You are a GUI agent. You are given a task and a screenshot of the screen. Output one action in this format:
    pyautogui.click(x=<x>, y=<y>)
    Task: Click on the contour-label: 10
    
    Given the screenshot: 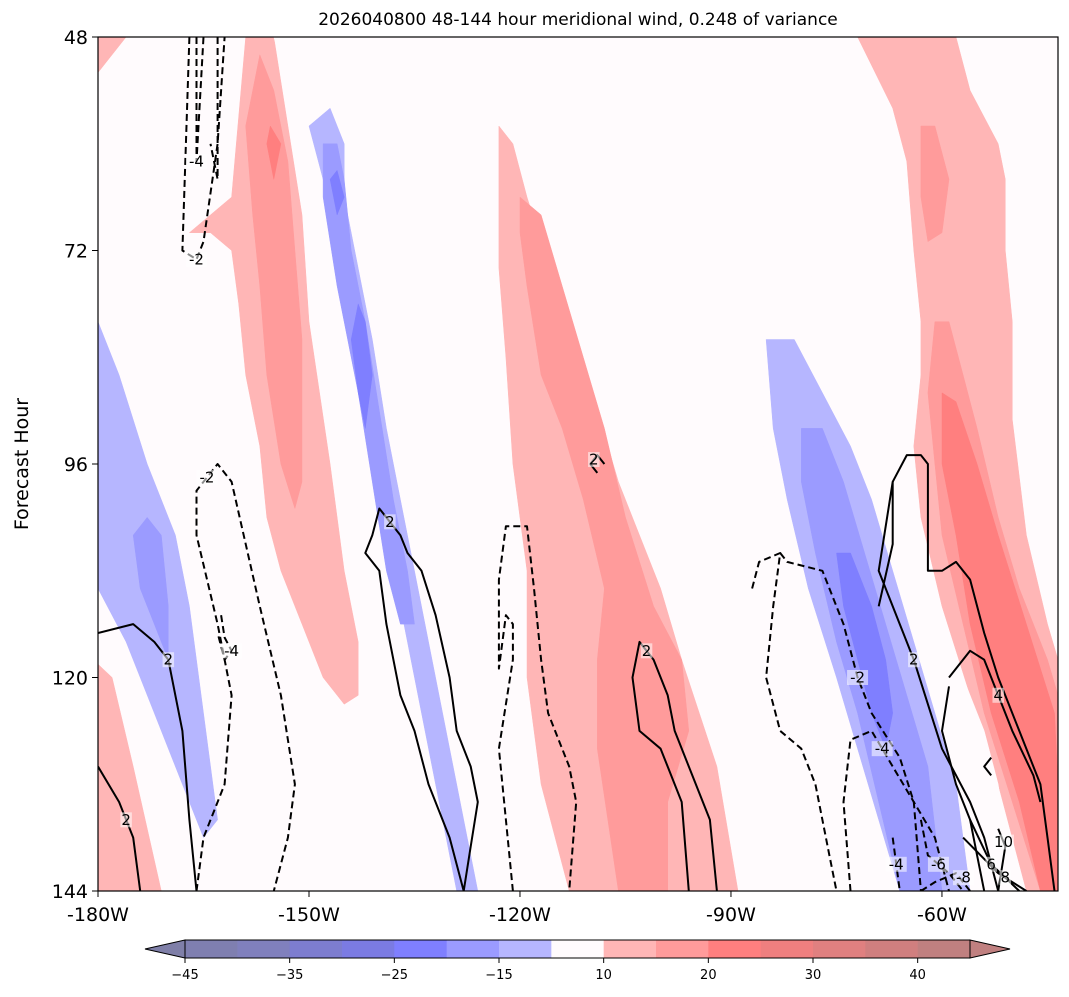 What is the action you would take?
    pyautogui.click(x=1003, y=842)
    